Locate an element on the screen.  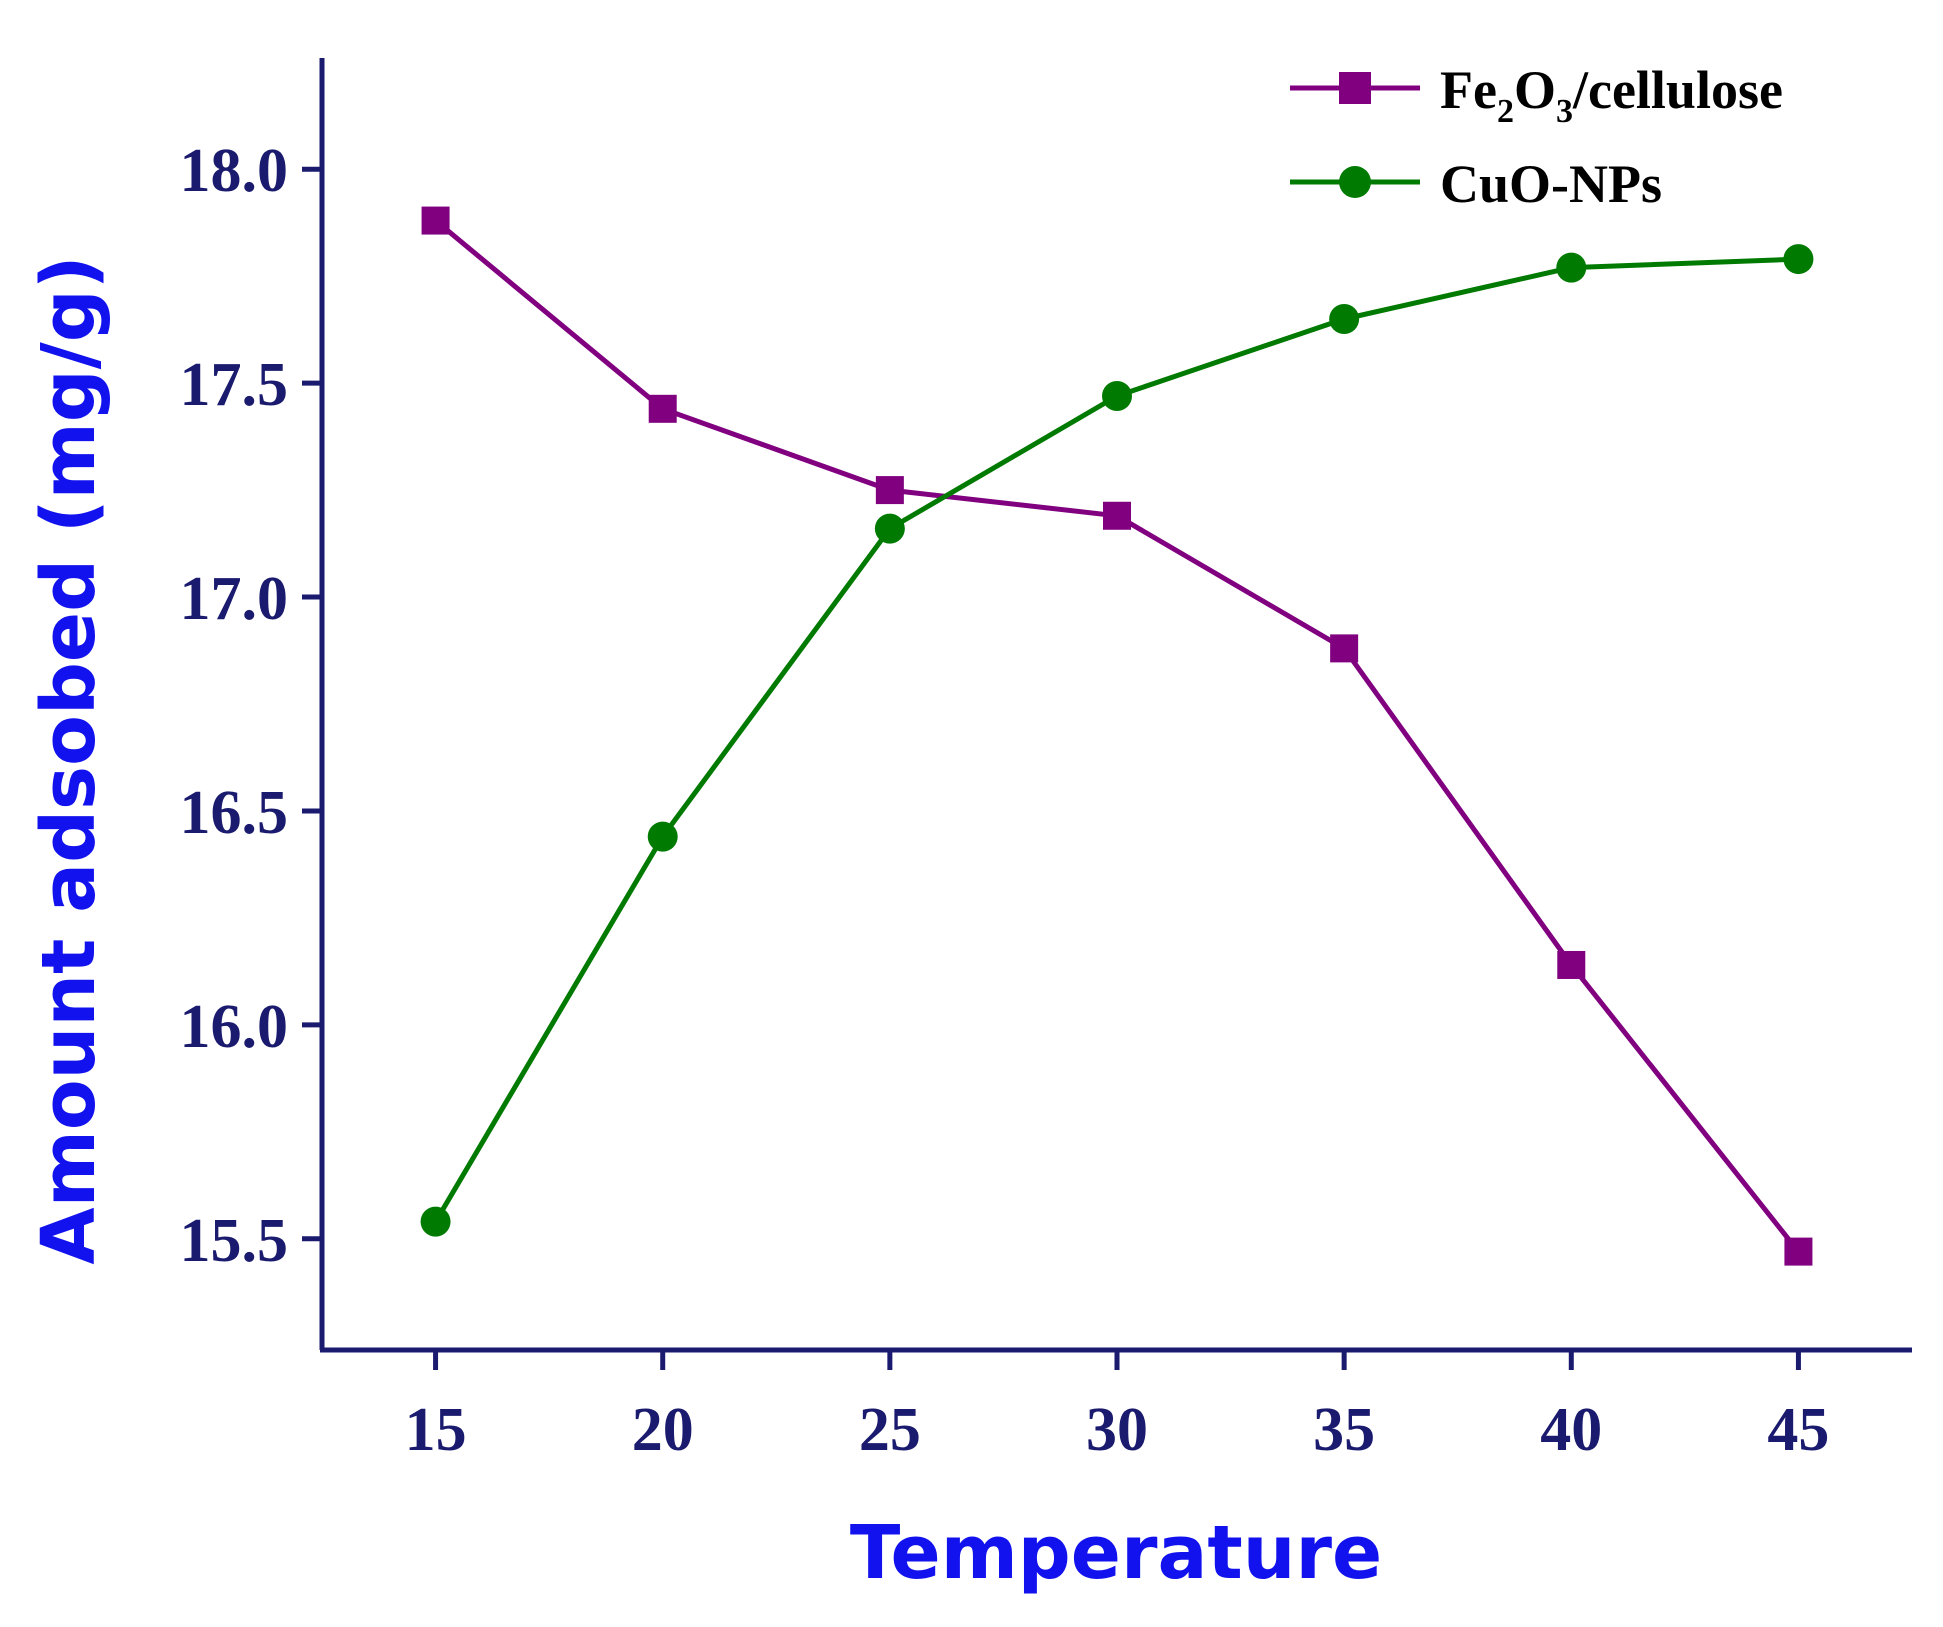
y-tick-label: 16.5 is located at coordinates (234, 813).